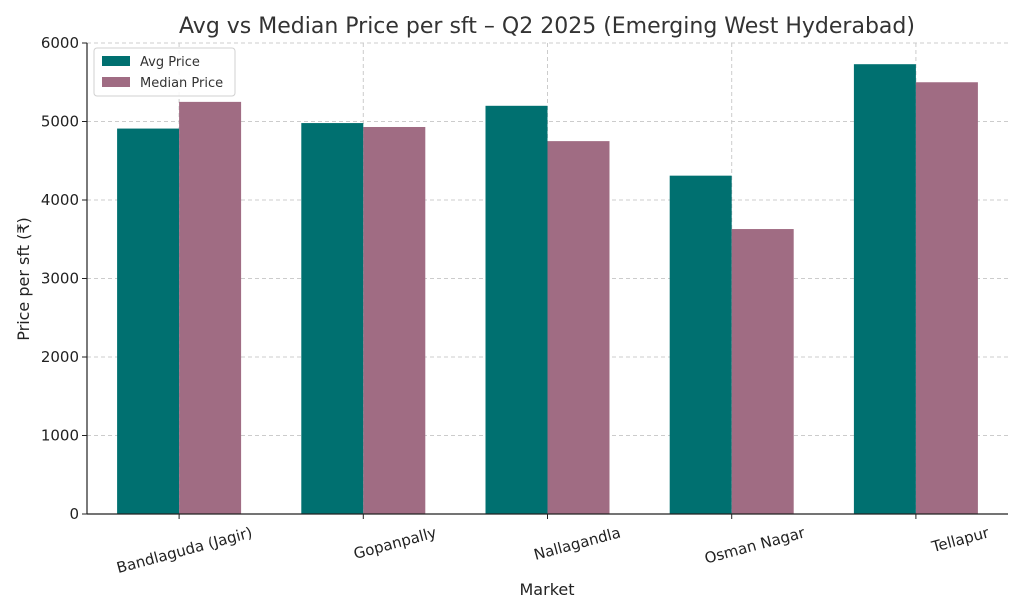 This screenshot has width=1024, height=614. What do you see at coordinates (60, 279) in the screenshot?
I see `y-tick-label: 3000` at bounding box center [60, 279].